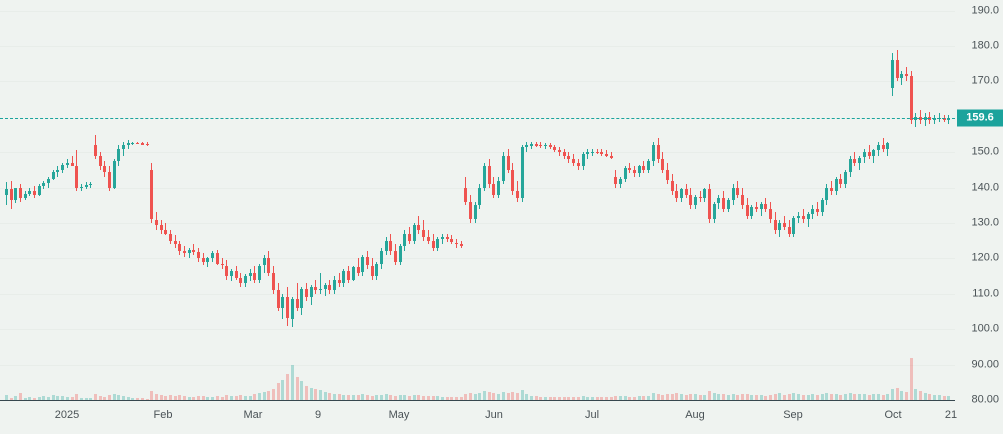  What do you see at coordinates (477, 400) in the screenshot?
I see `axis-baseline` at bounding box center [477, 400].